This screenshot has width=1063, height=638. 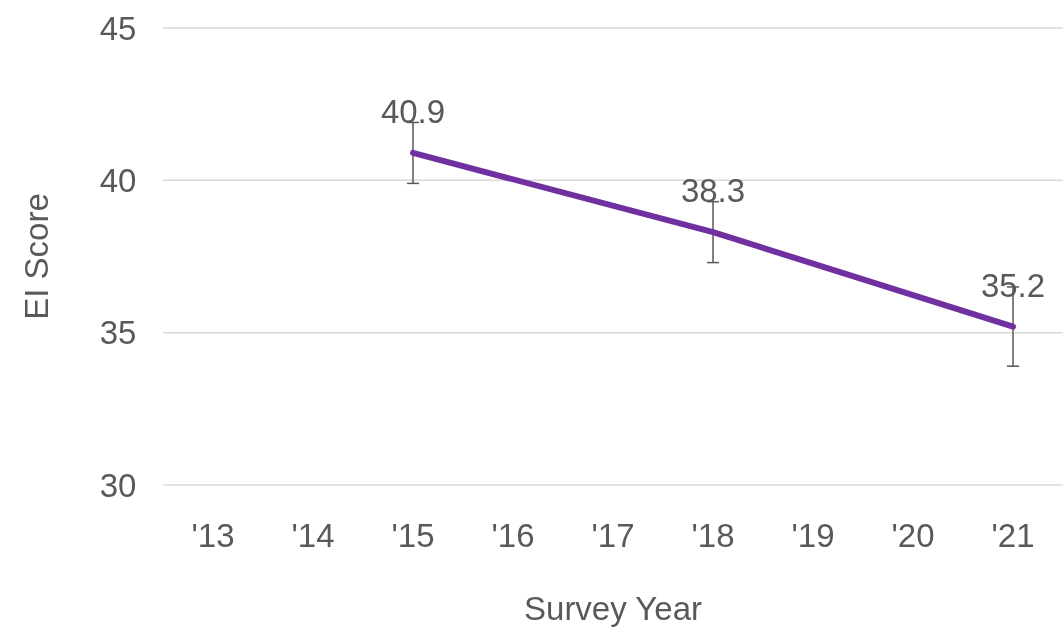 What do you see at coordinates (1013, 285) in the screenshot?
I see `data-label: 35.2` at bounding box center [1013, 285].